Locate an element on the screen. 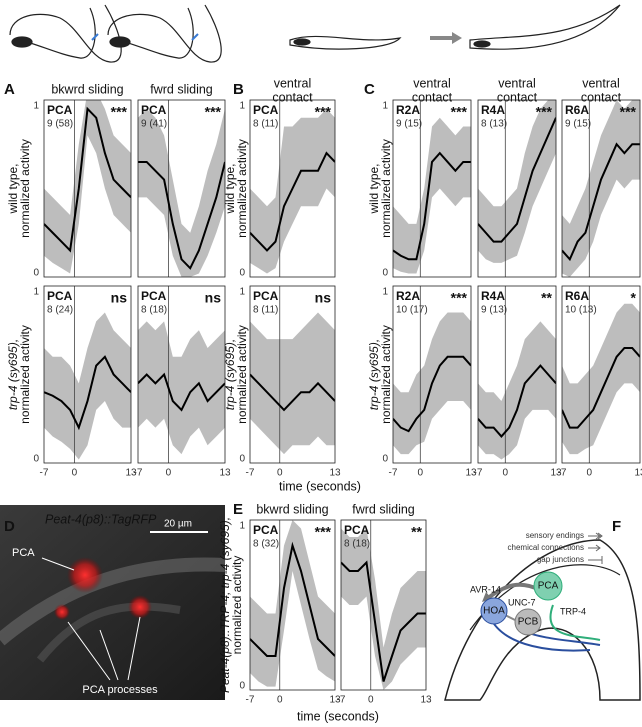 This screenshot has width=642, height=727. legend-item: chemical connections is located at coordinates (546, 547).